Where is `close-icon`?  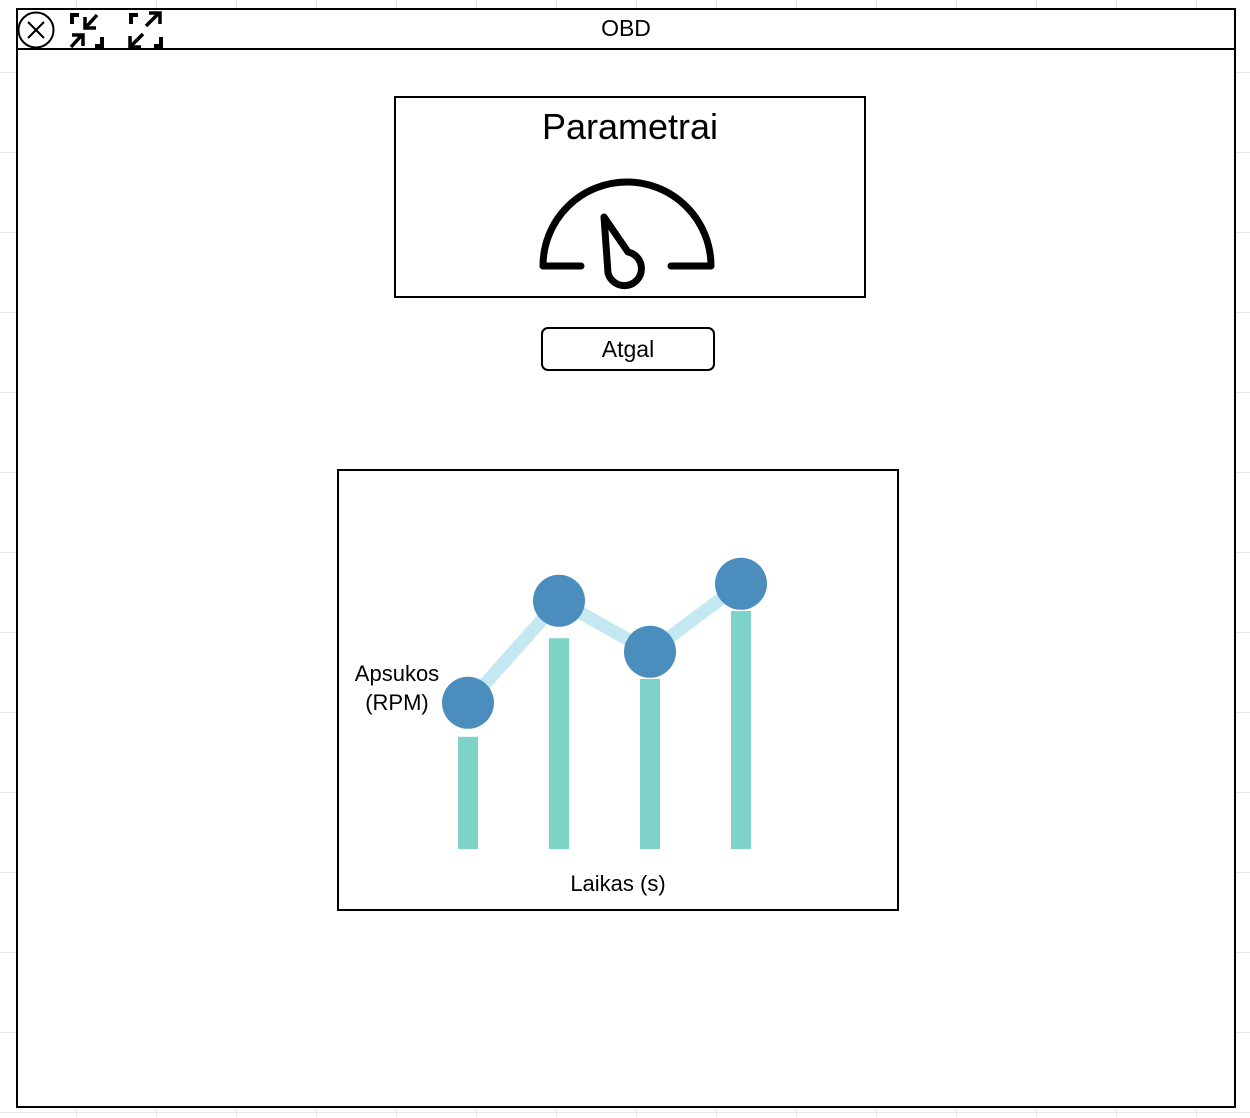
close-icon is located at coordinates (36, 30).